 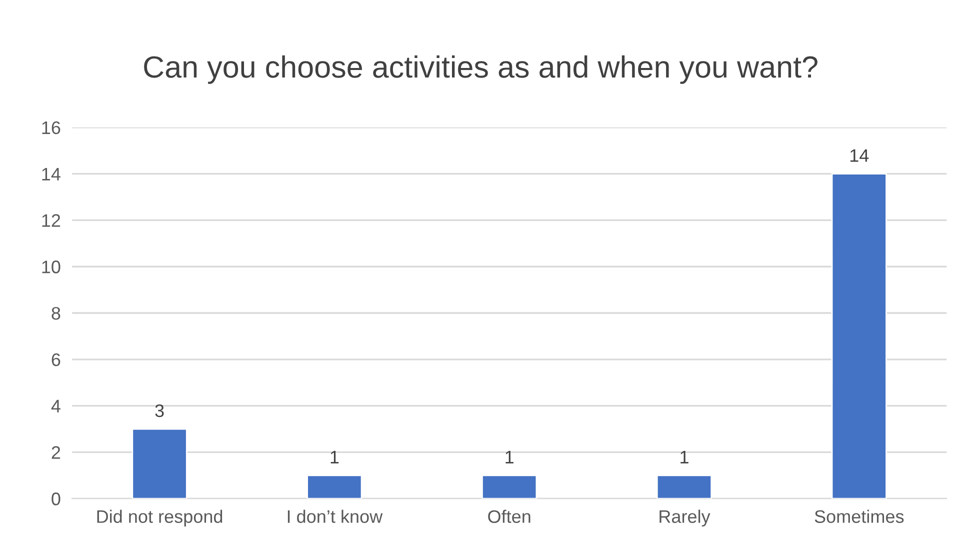 What do you see at coordinates (51, 220) in the screenshot?
I see `y-tick-label: 12` at bounding box center [51, 220].